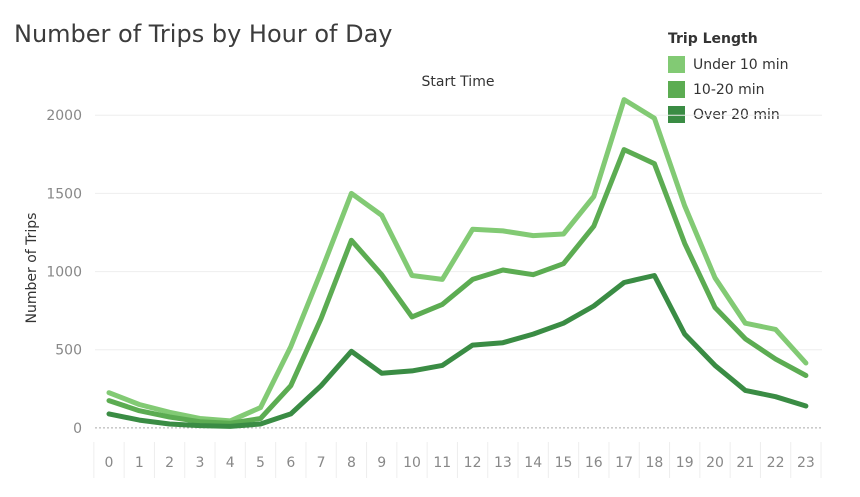 This screenshot has height=497, width=860. I want to click on x-tick-label: 6, so click(290, 463).